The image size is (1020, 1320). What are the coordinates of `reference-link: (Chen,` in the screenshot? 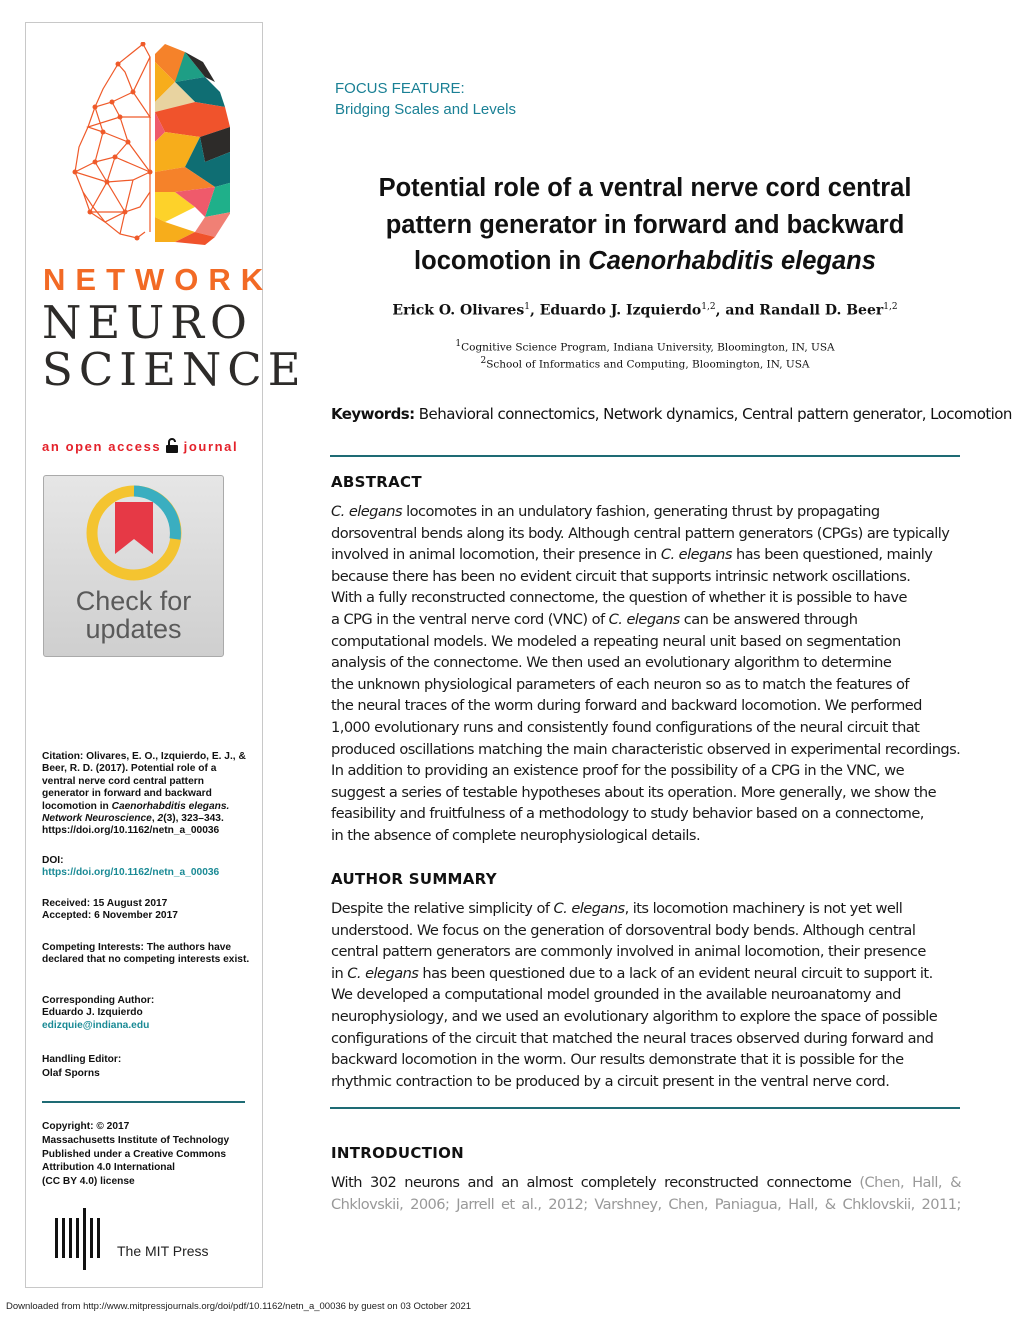 It's located at (882, 1182).